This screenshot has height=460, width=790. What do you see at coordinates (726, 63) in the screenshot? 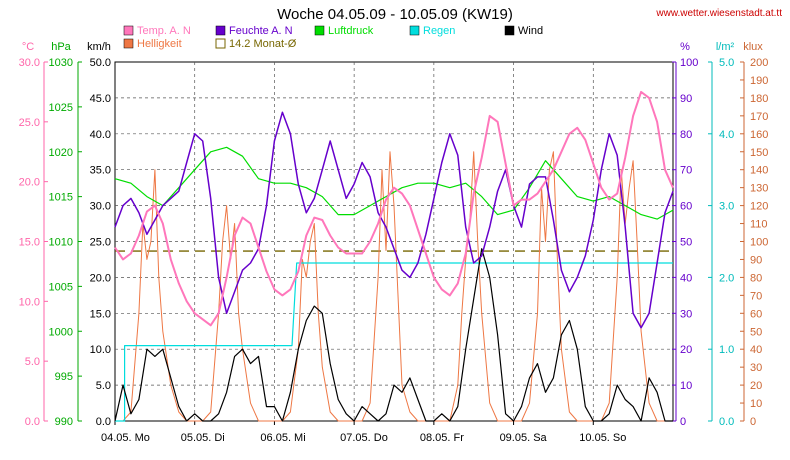
I see `tick-label-rain: 5.0` at bounding box center [726, 63].